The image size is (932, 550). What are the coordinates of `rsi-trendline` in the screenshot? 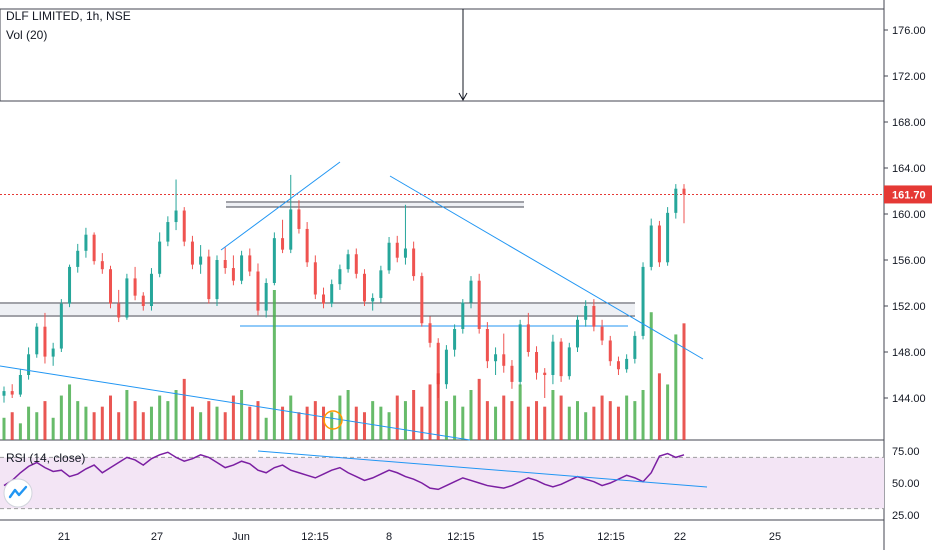 It's located at (482, 469).